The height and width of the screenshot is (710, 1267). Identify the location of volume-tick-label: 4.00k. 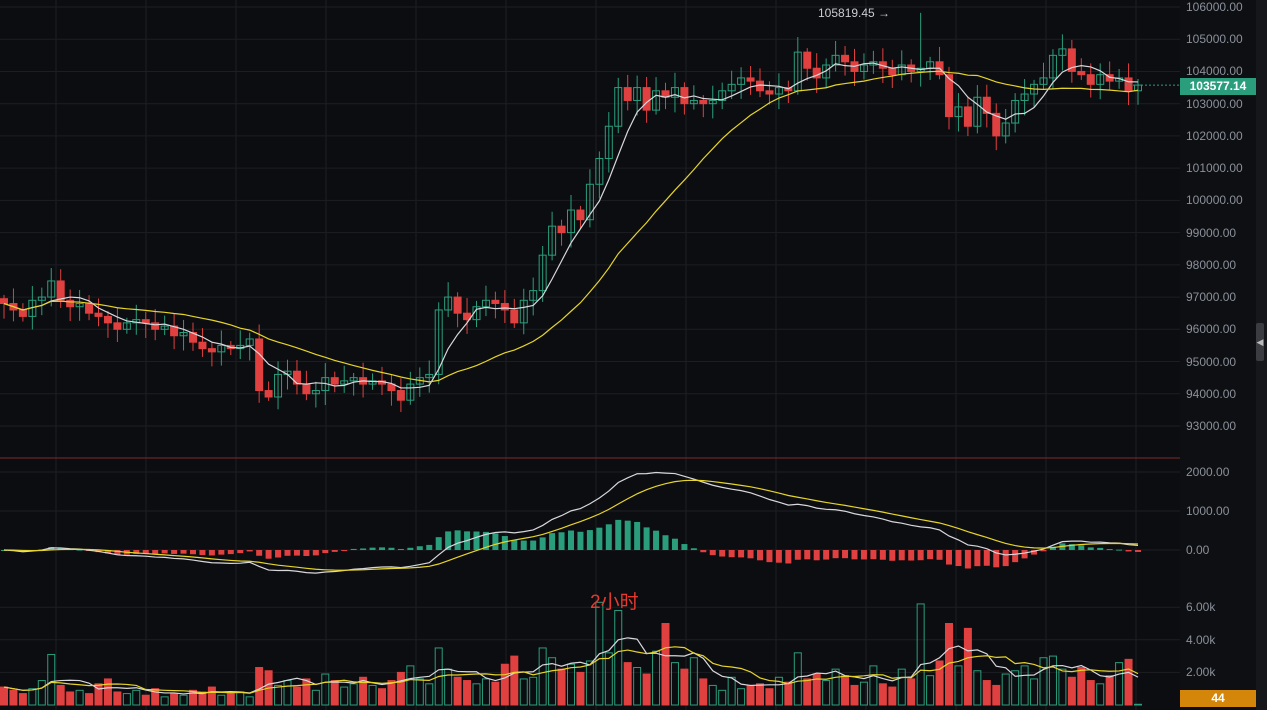
(1201, 639).